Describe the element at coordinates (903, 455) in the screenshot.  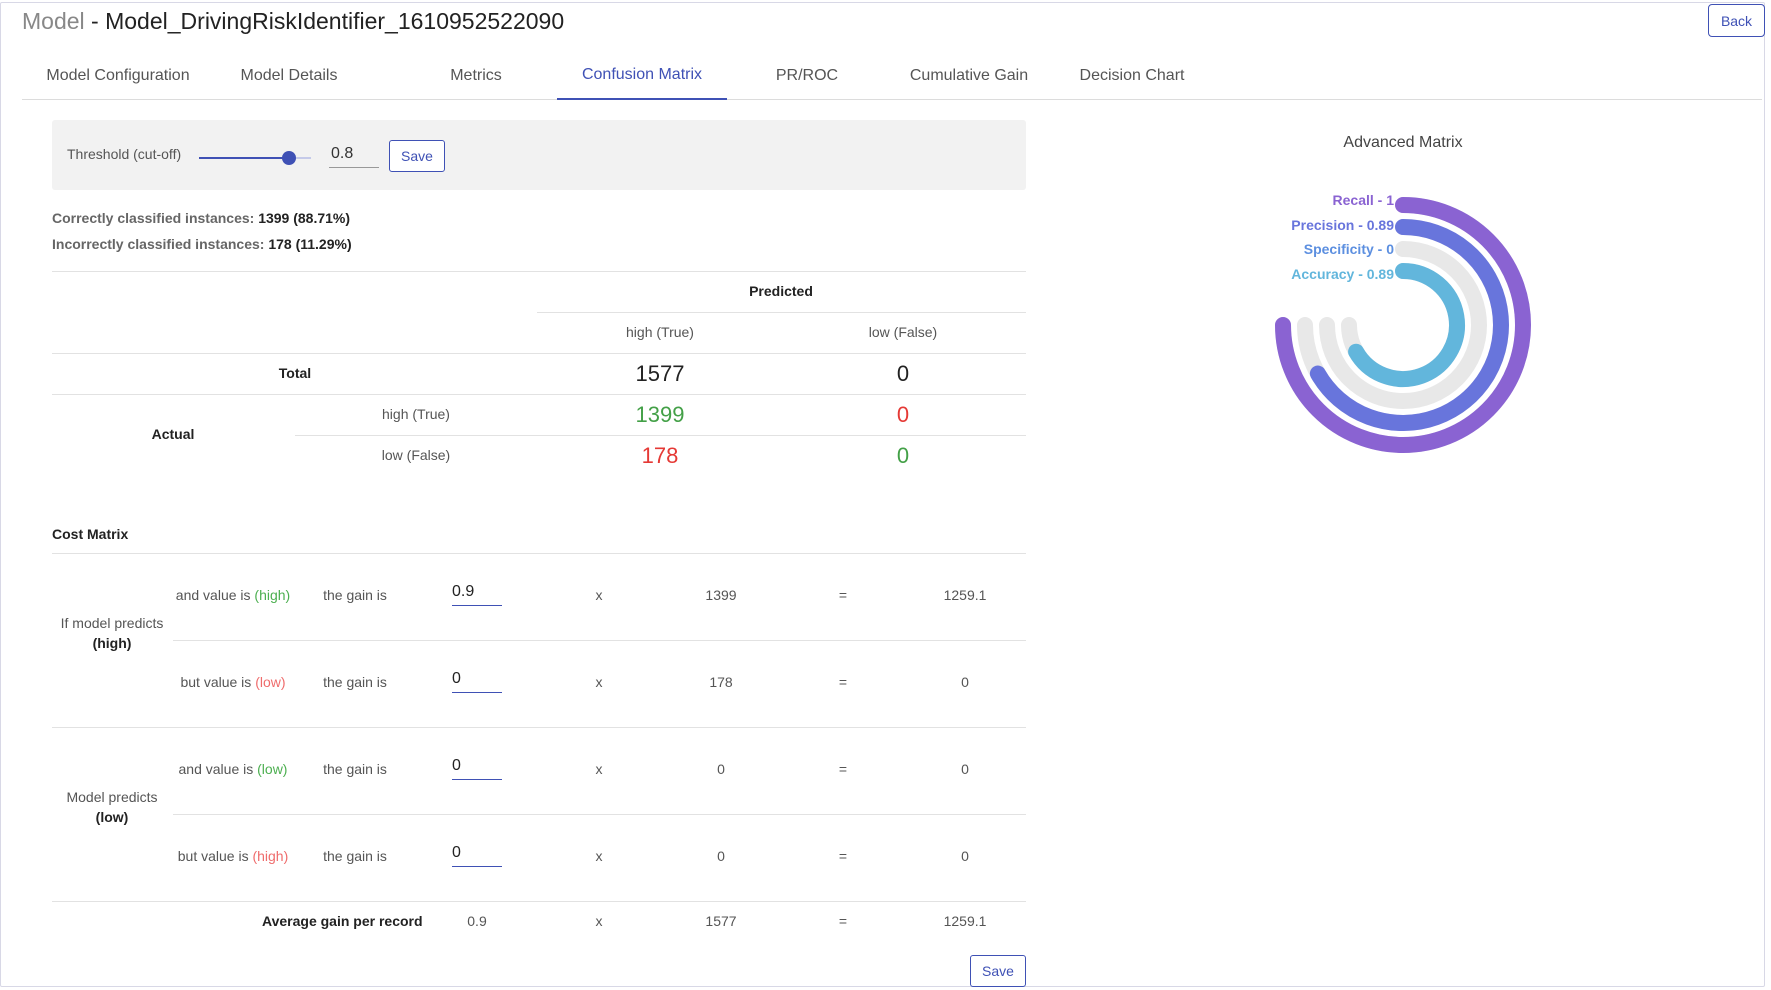
I see `true-negative-value: 0` at that location.